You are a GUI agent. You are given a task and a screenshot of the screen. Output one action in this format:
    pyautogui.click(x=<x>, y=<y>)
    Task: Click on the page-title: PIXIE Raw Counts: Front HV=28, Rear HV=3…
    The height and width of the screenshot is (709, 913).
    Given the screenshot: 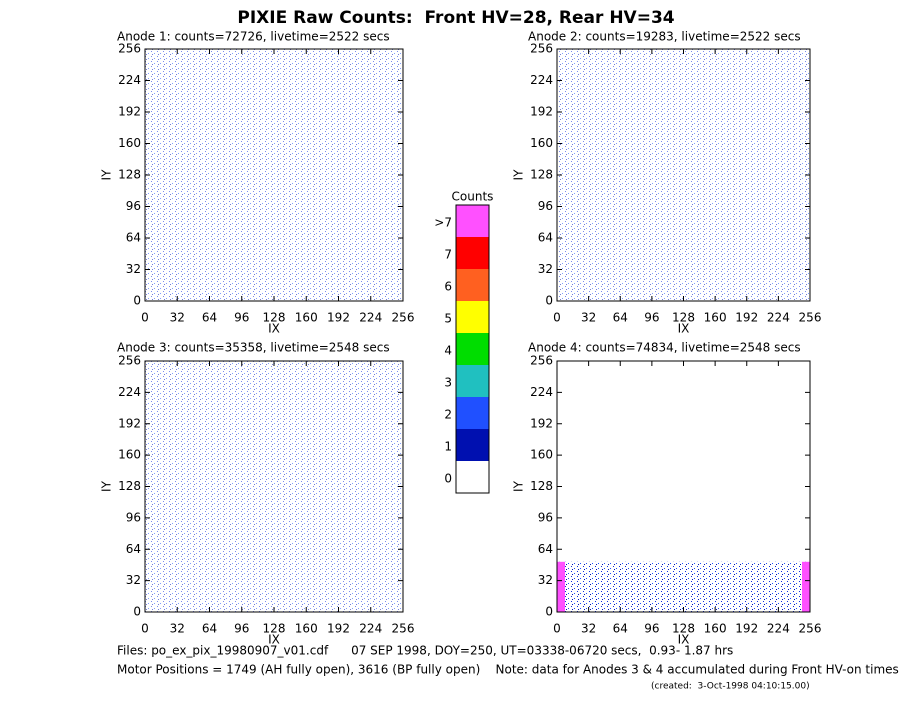 What is the action you would take?
    pyautogui.click(x=455, y=18)
    